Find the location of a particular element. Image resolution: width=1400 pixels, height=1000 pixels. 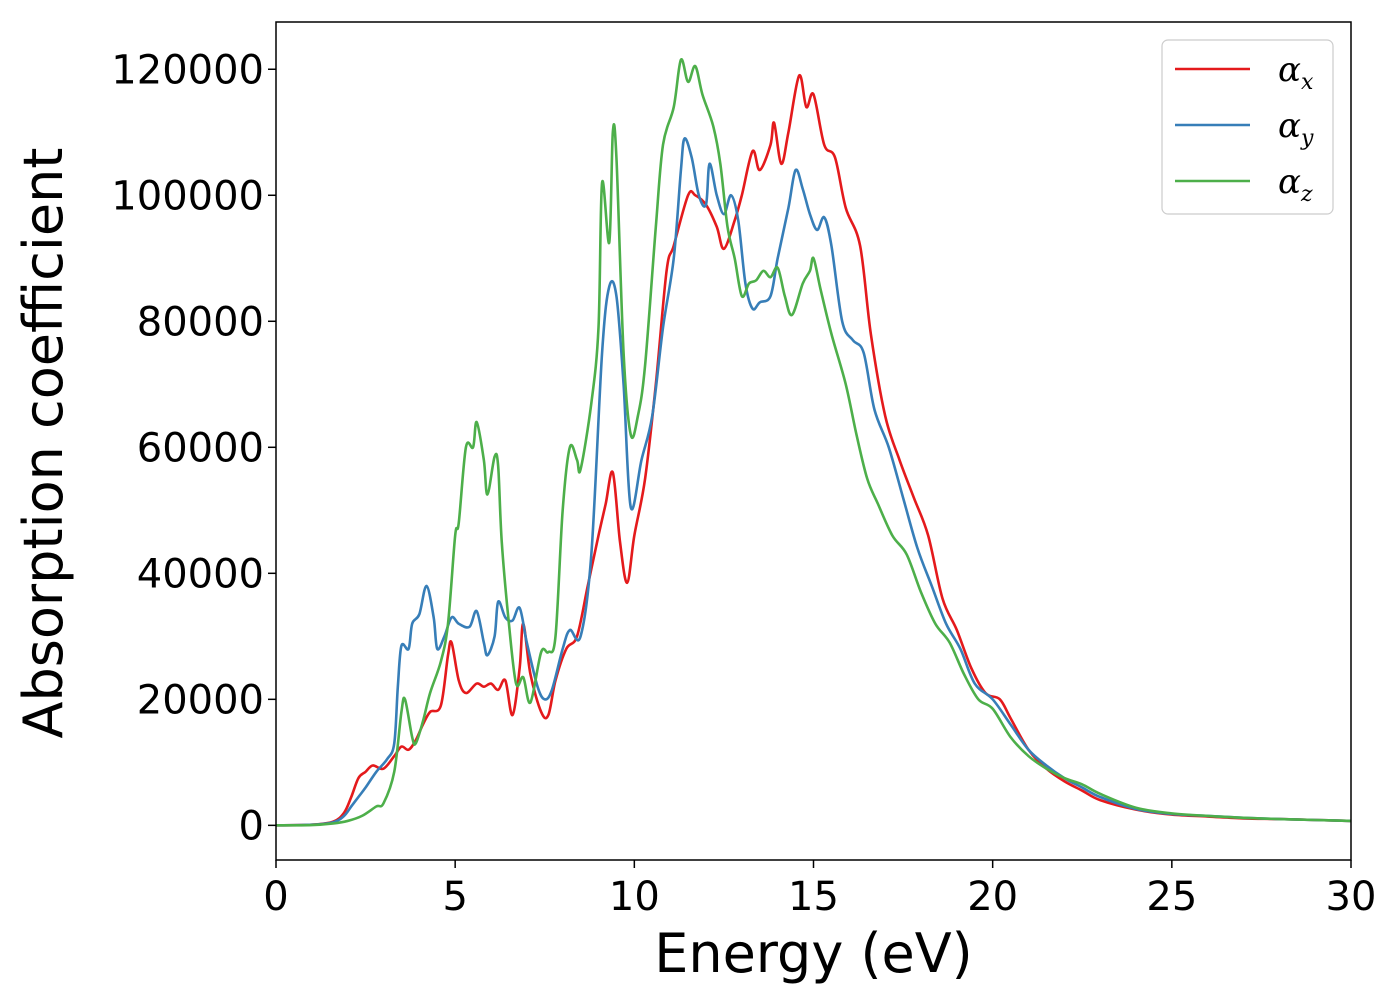

x-axis-label: Energy (eV) is located at coordinates (813, 953).